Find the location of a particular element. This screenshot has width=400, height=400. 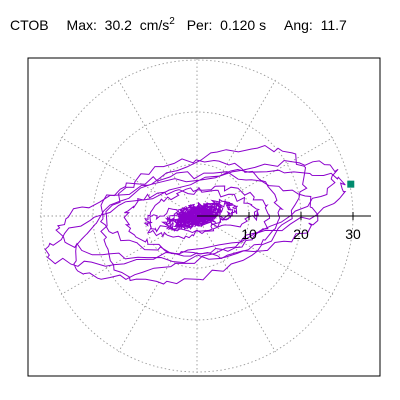

tick-label-20: 20 is located at coordinates (301, 234).